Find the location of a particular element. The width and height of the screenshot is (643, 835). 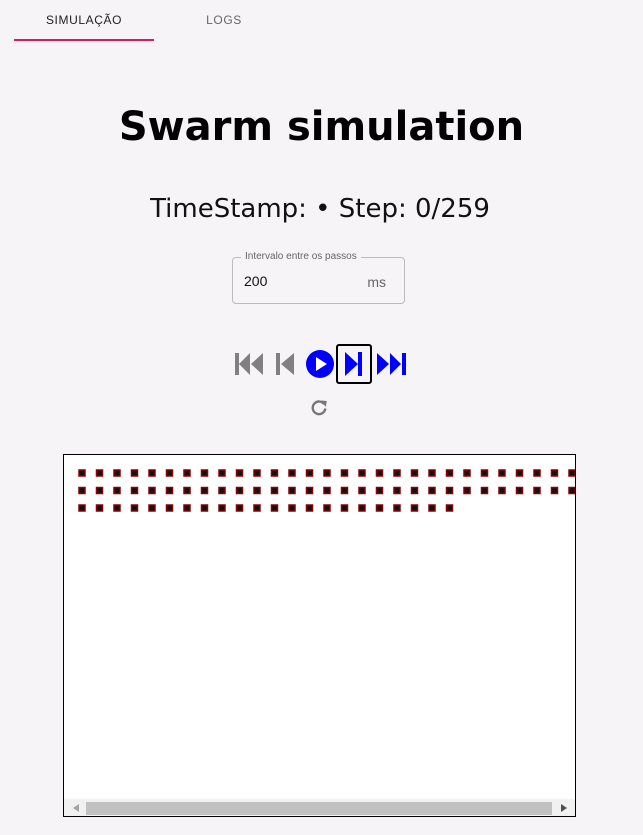

step-forward-button is located at coordinates (354, 364).